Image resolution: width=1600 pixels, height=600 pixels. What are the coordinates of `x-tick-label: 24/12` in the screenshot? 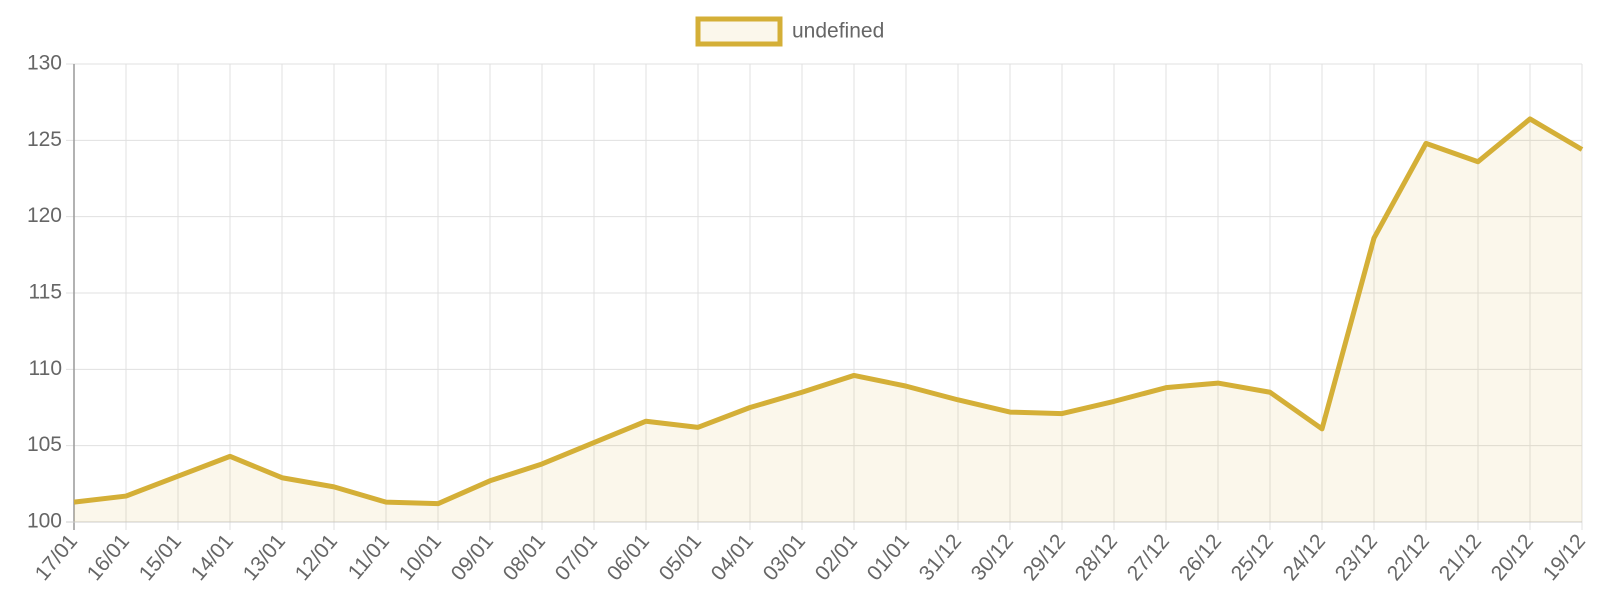 It's located at (1304, 557).